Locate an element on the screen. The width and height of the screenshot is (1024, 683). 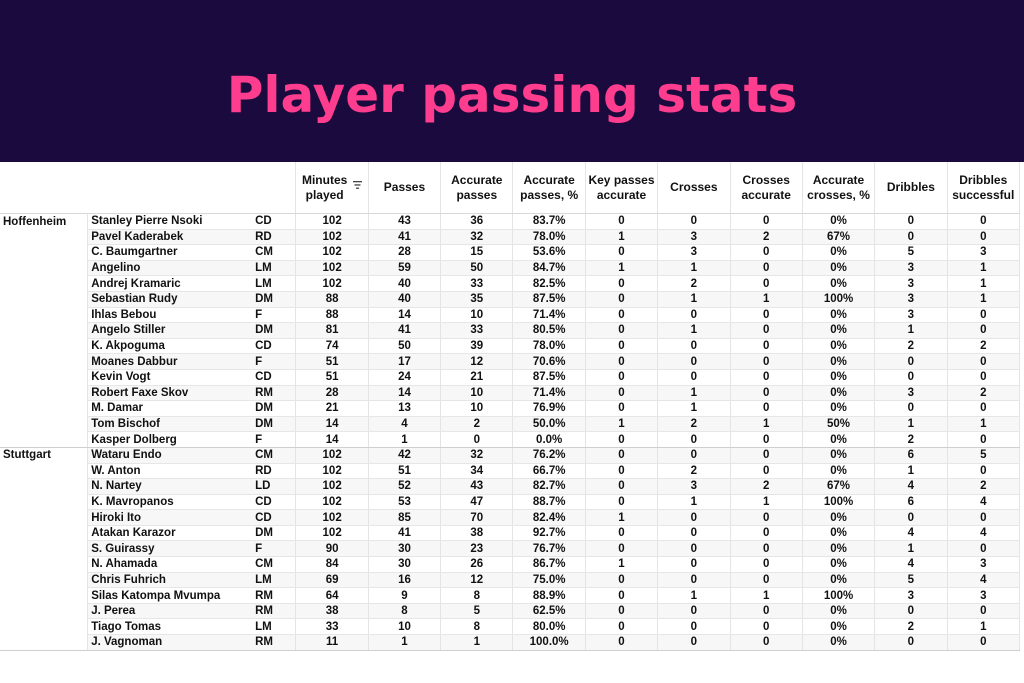
player-name: C. Baumgartner is located at coordinates (170, 252).